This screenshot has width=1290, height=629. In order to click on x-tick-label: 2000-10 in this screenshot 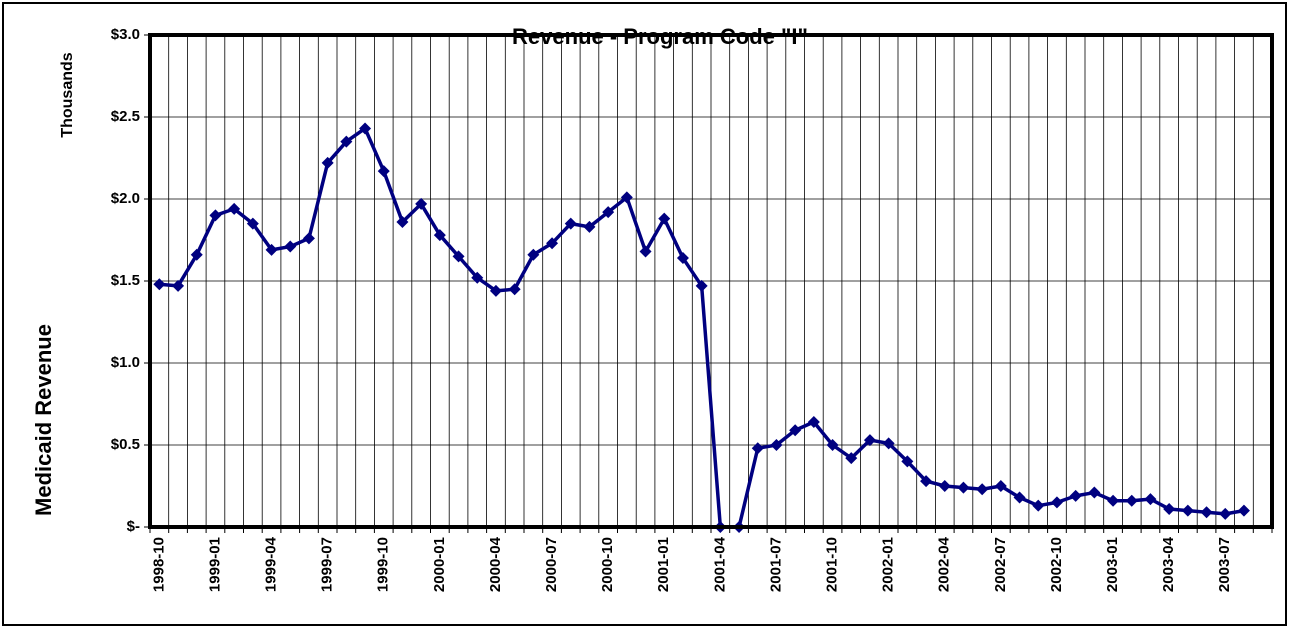, I will do `click(607, 564)`.